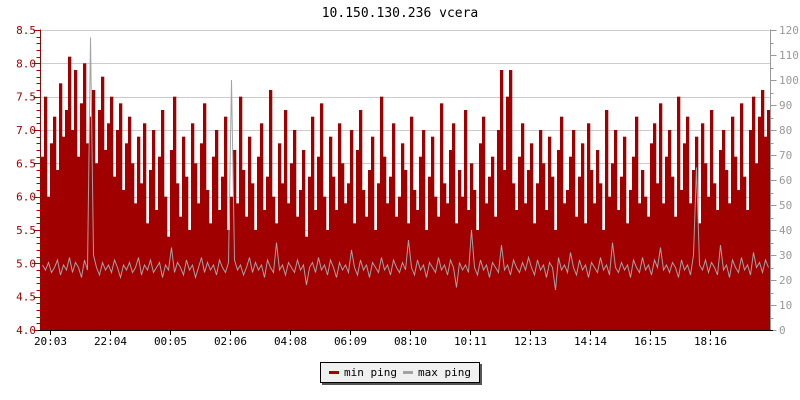 The height and width of the screenshot is (400, 800). I want to click on svg-text: 7.5, so click(26, 97).